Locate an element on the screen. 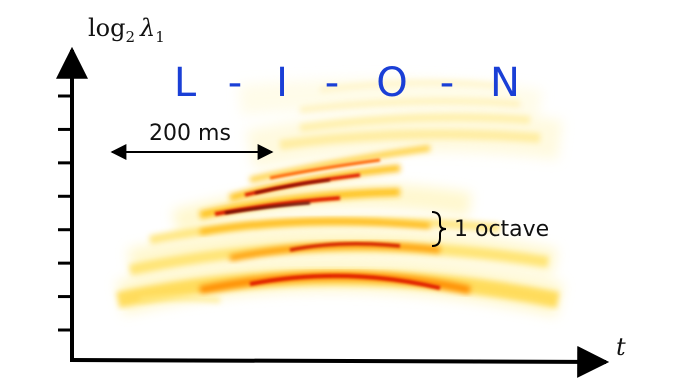  y-axis-label-lambda: λ is located at coordinates (147, 28).